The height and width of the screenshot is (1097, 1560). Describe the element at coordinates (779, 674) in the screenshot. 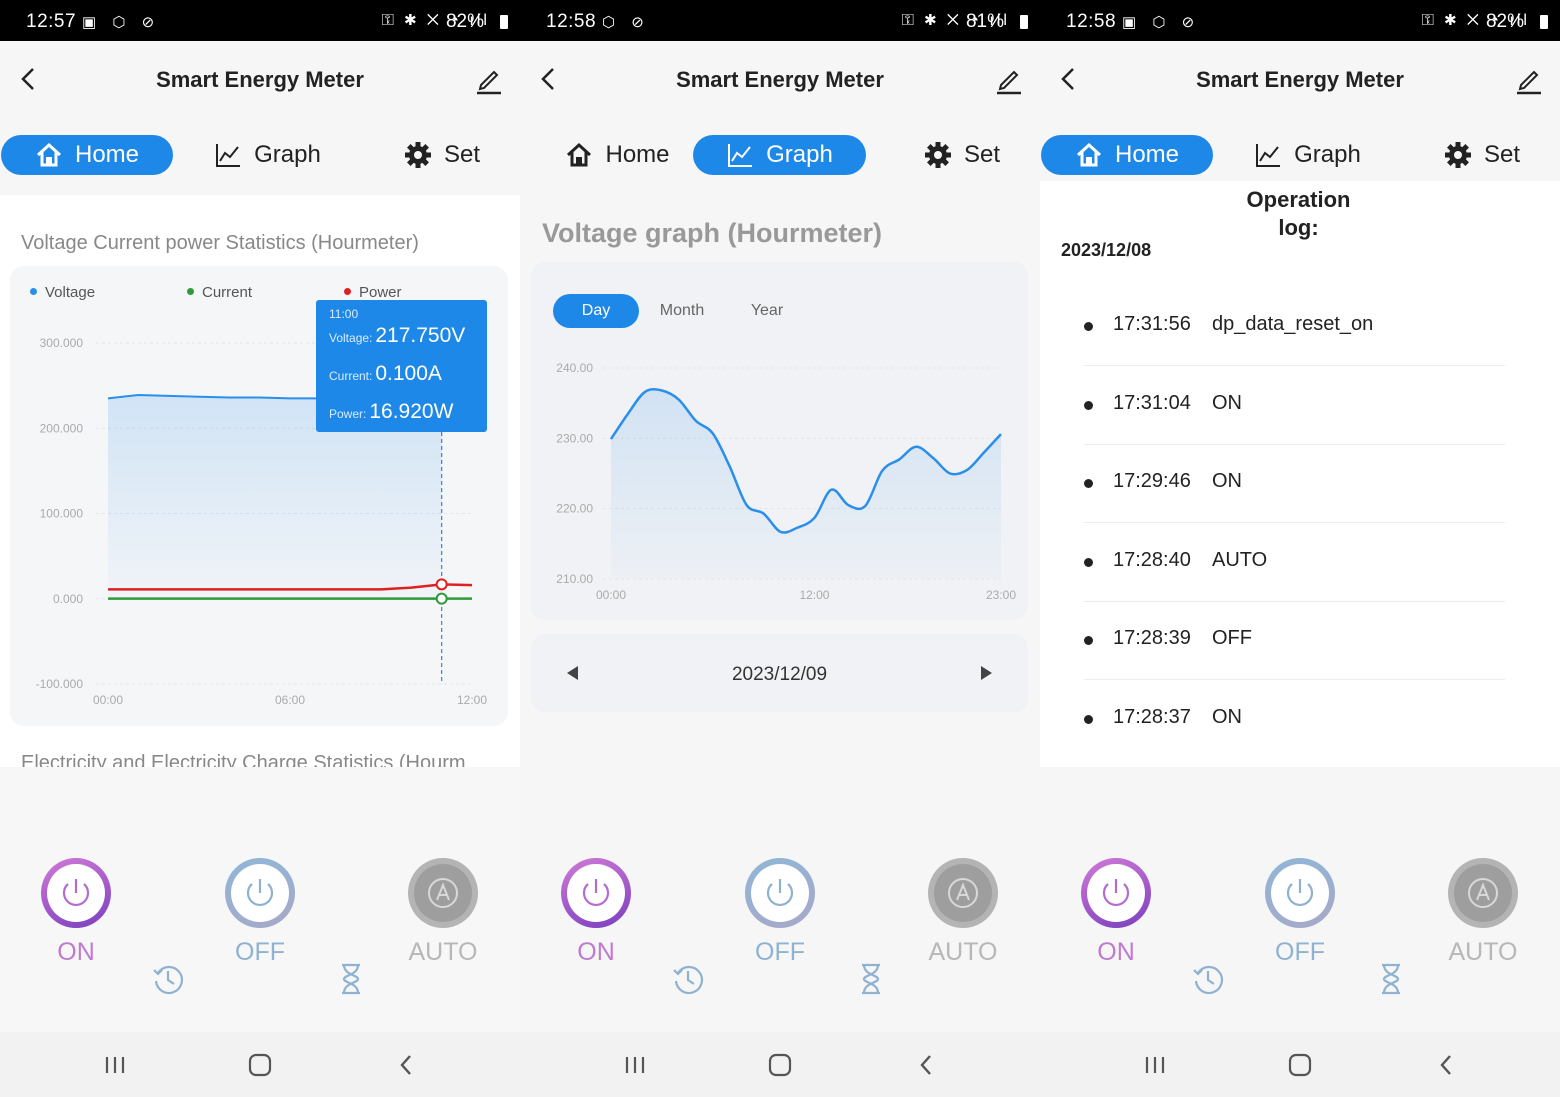

I see `selected-date: 2023/12/09` at that location.